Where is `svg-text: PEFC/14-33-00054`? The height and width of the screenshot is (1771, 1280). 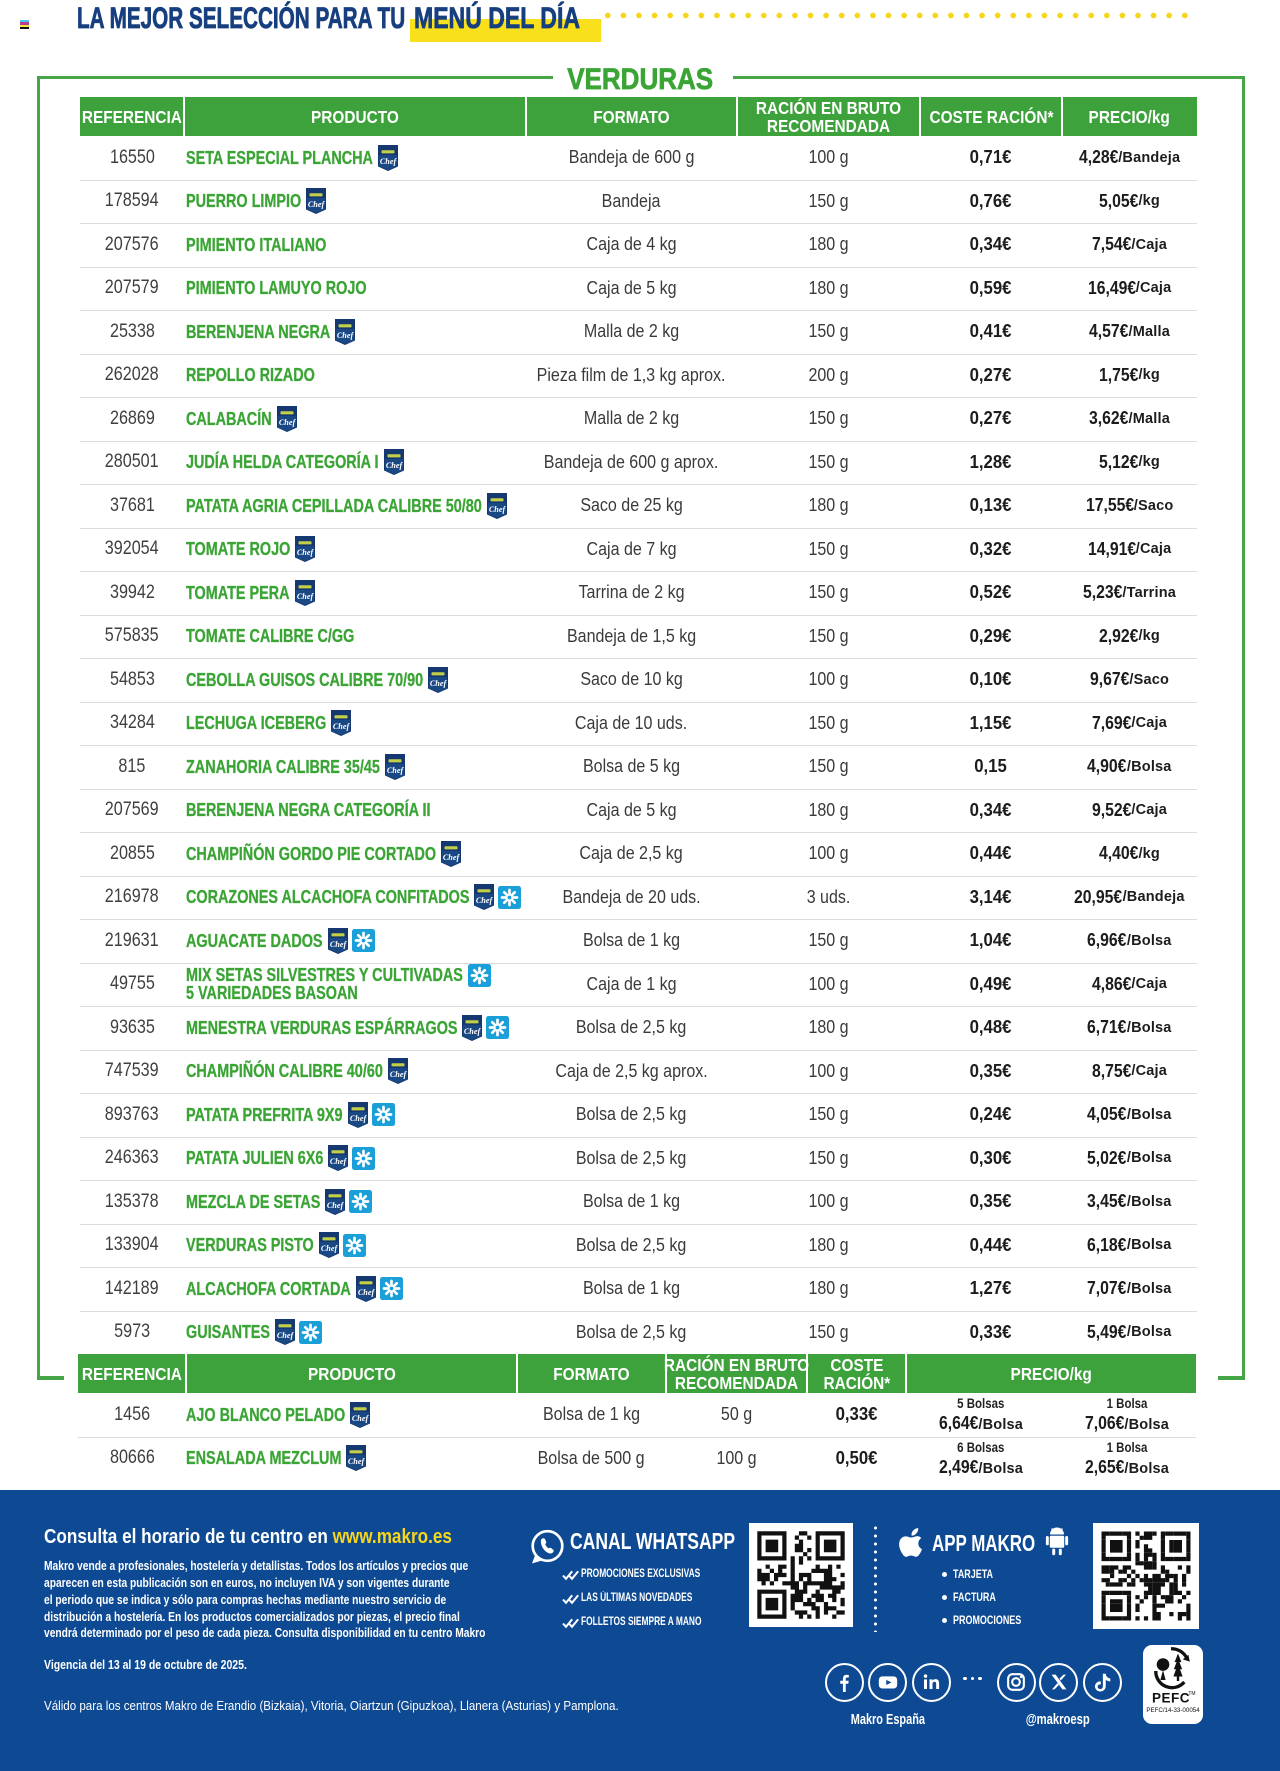 svg-text: PEFC/14-33-00054 is located at coordinates (1173, 1710).